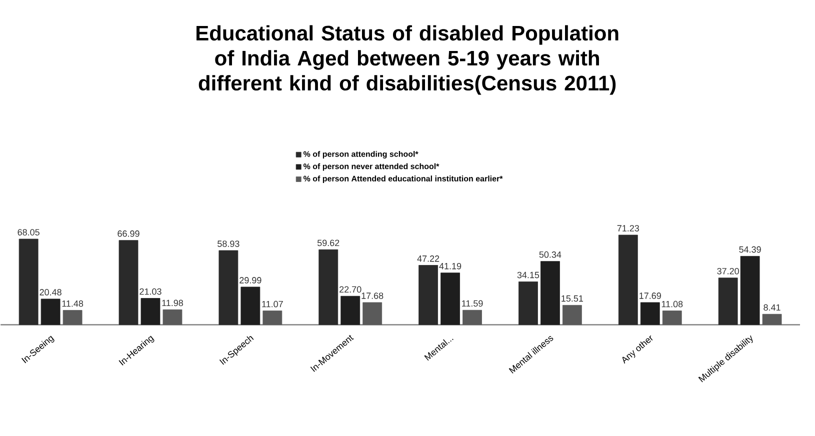 Image resolution: width=815 pixels, height=436 pixels. What do you see at coordinates (229, 244) in the screenshot?
I see `data-label: 58.93` at bounding box center [229, 244].